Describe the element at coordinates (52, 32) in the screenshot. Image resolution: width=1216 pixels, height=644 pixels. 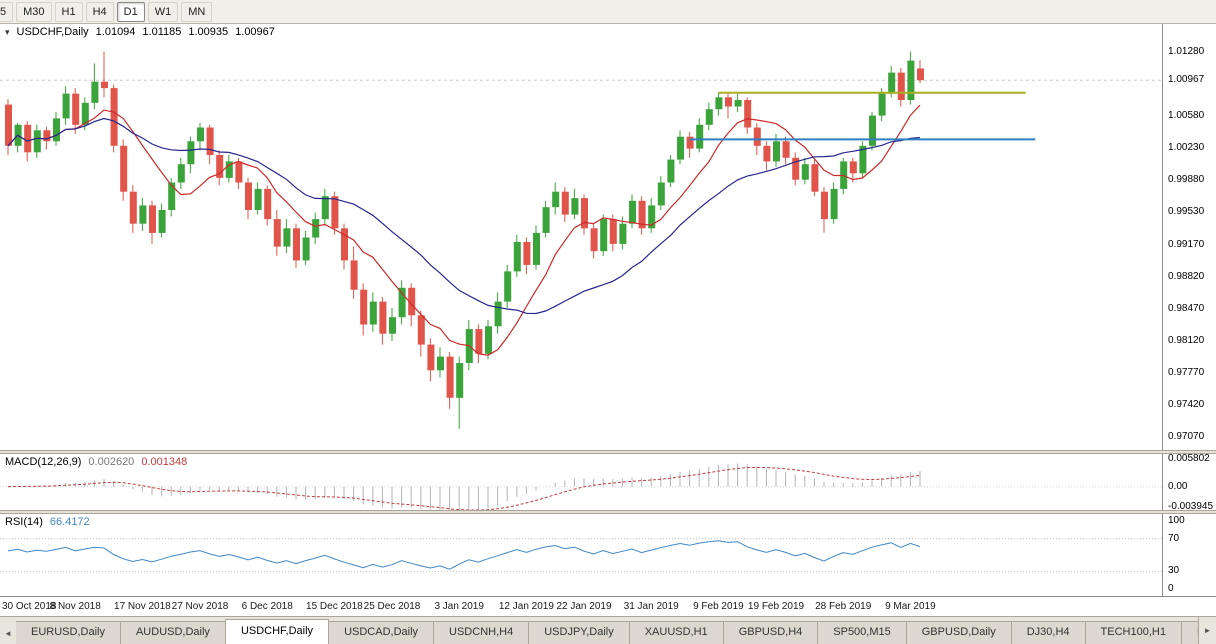
I see `chart-symbol-label: USDCHF,Daily` at that location.